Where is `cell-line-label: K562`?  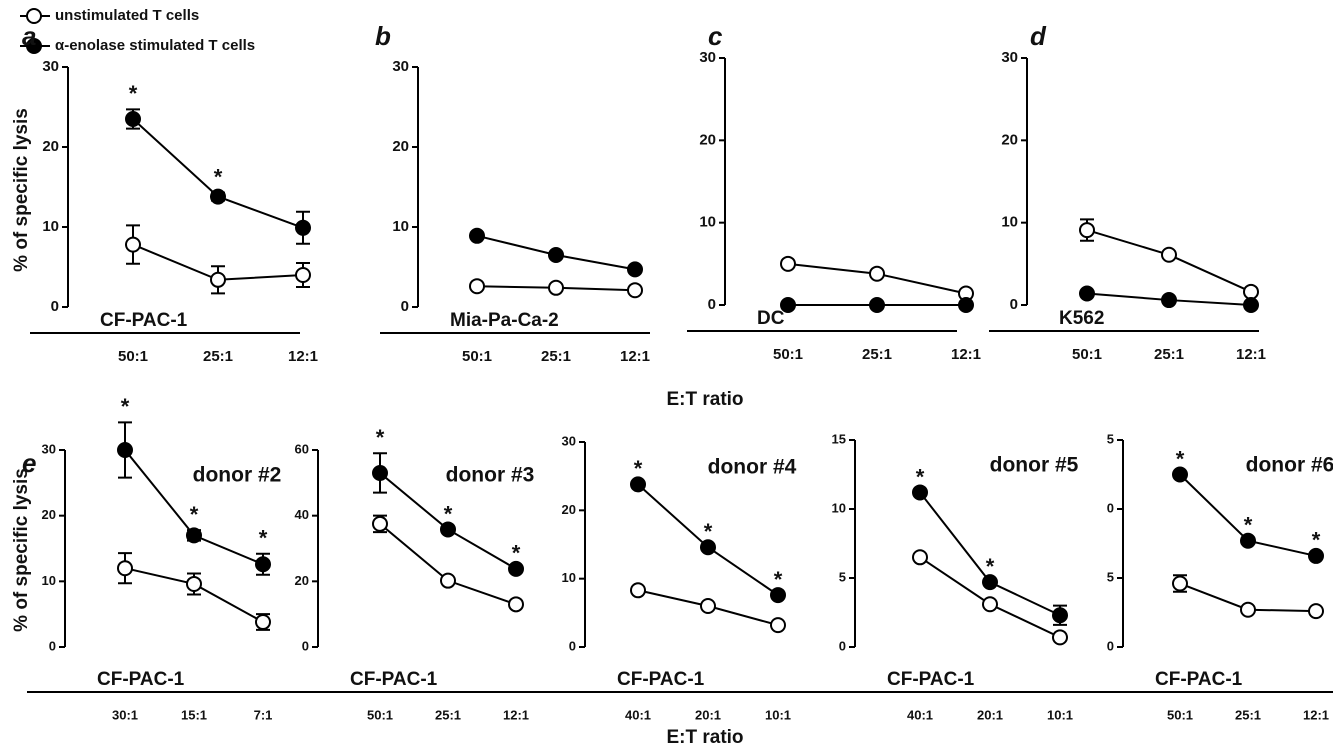
cell-line-label: K562 is located at coordinates (1081, 318).